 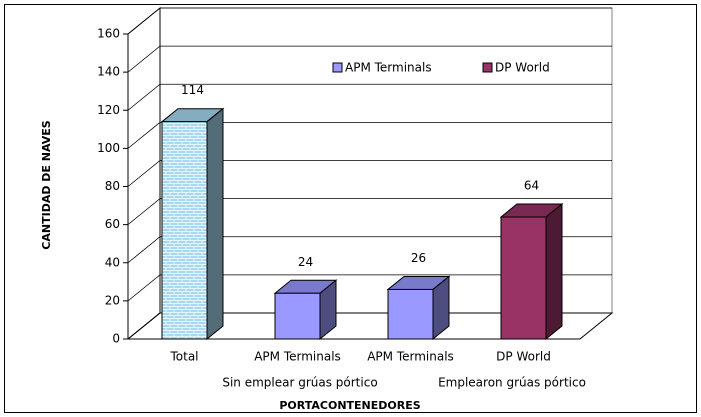 I want to click on y-tick-label: 140, so click(x=108, y=72).